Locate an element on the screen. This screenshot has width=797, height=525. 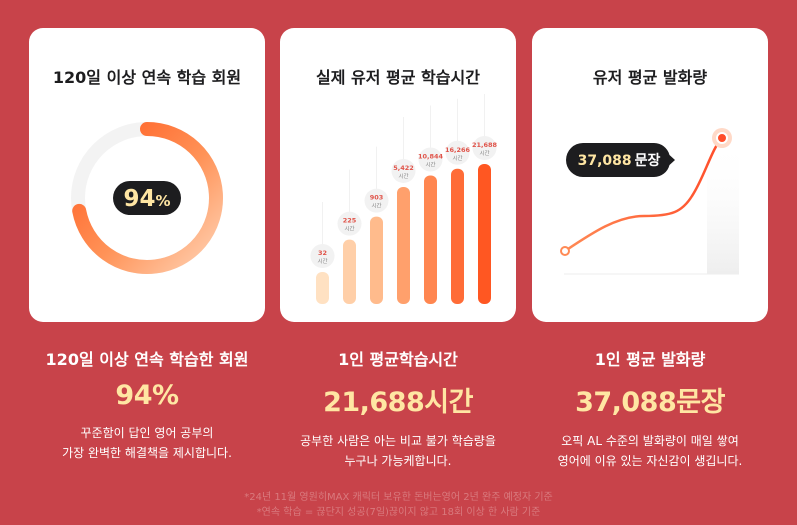
bar-value-label: 21,688 is located at coordinates (485, 145).